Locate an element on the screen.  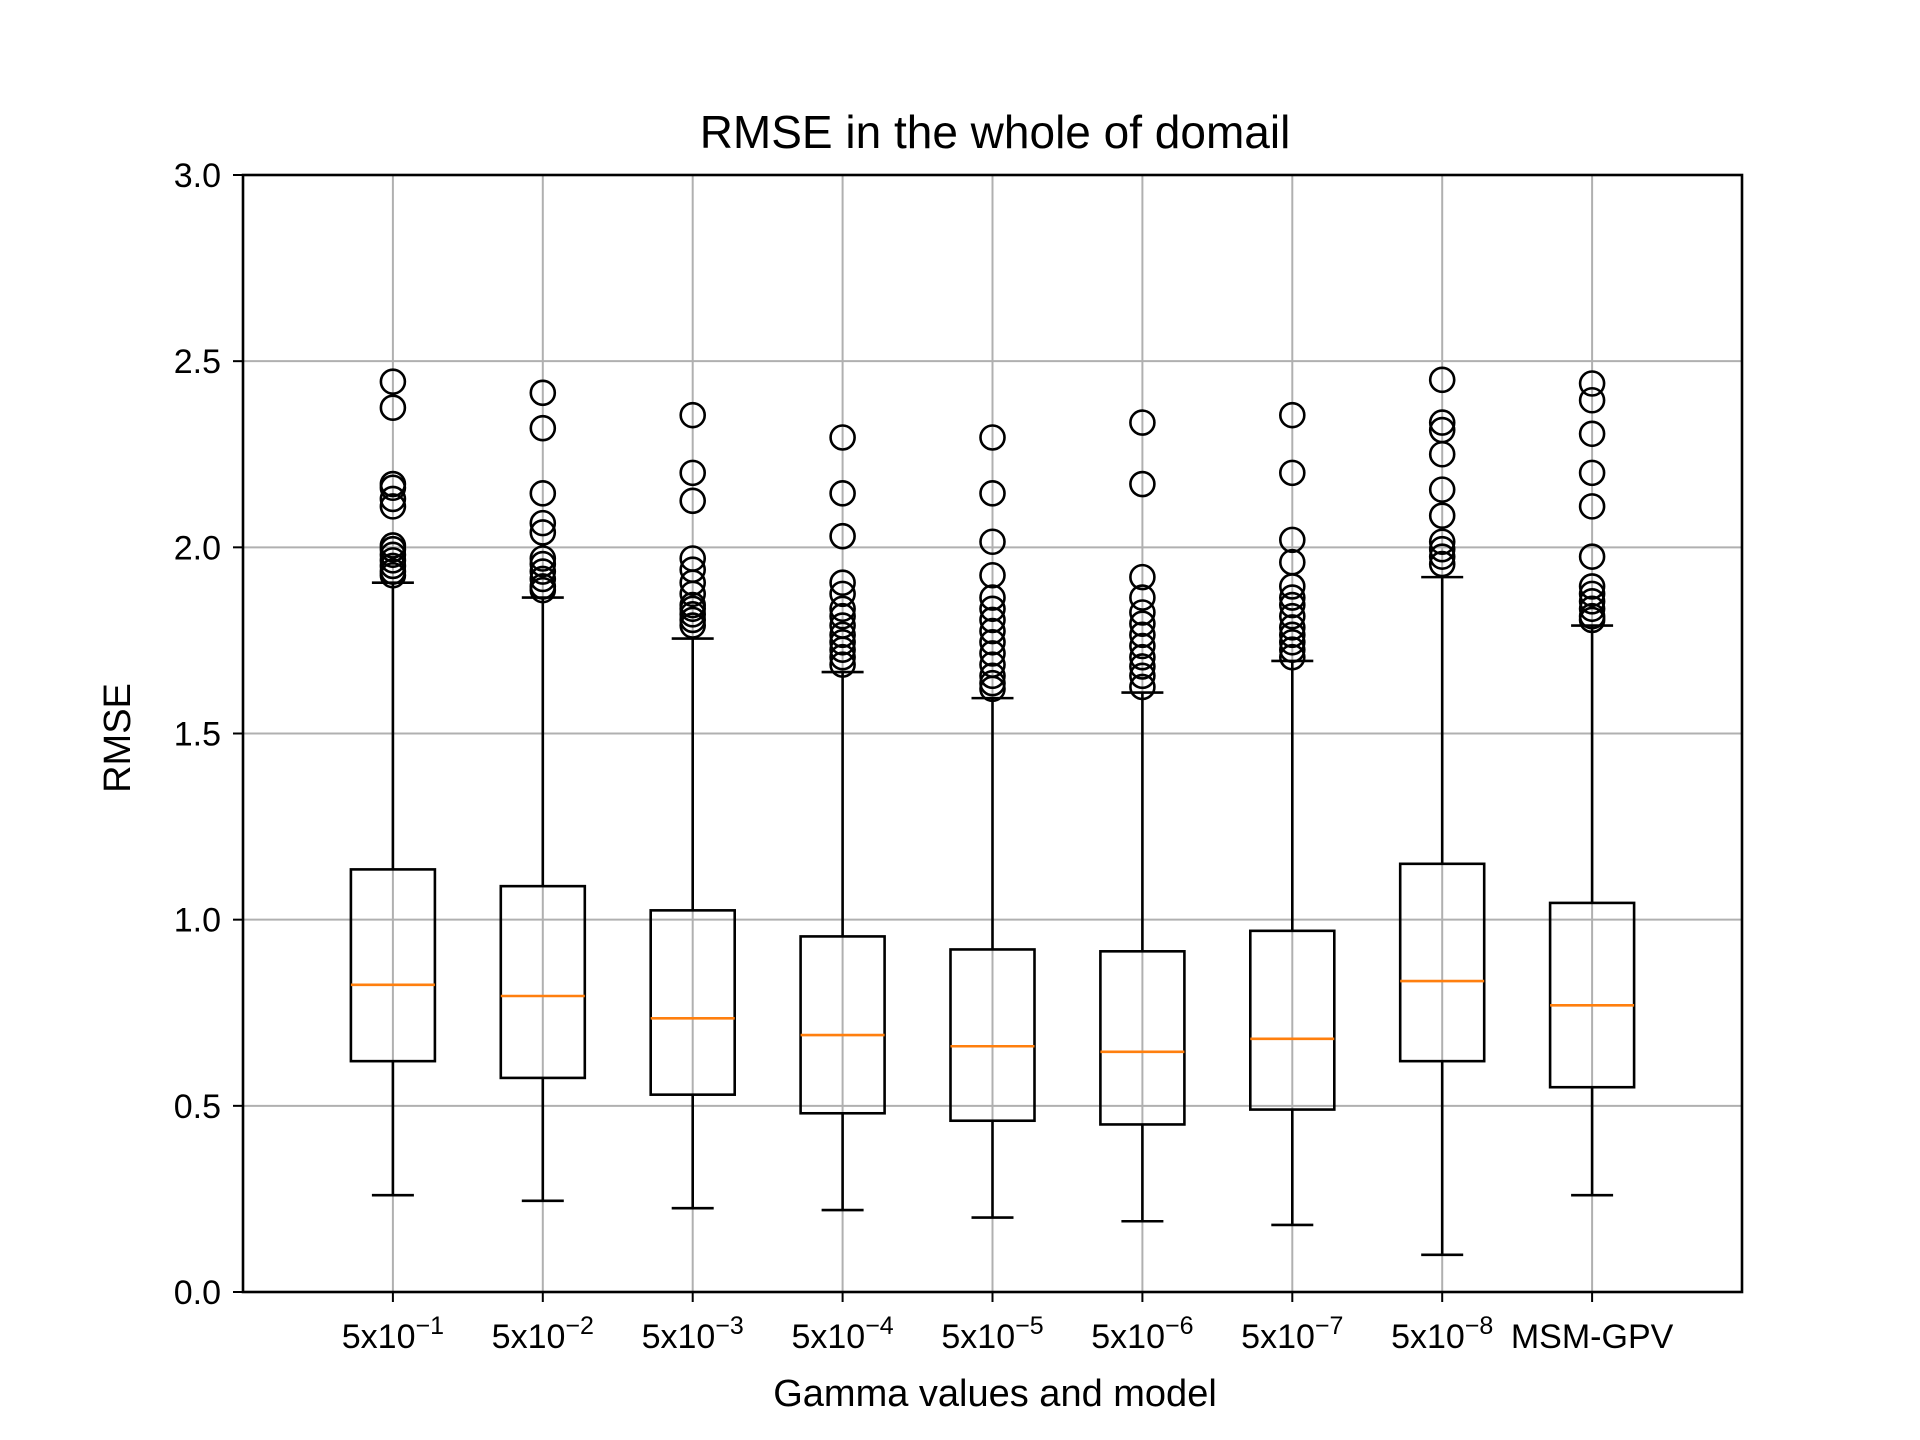
x-tick-label: 5x10⁻² is located at coordinates (543, 1334).